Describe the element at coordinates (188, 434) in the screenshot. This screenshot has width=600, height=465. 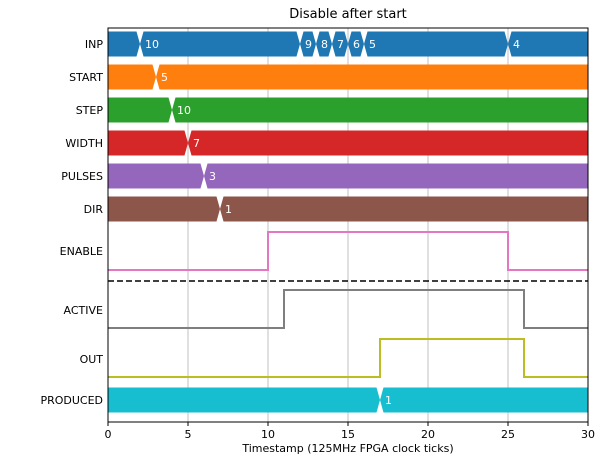
I see `x-tick-label: 5` at that location.